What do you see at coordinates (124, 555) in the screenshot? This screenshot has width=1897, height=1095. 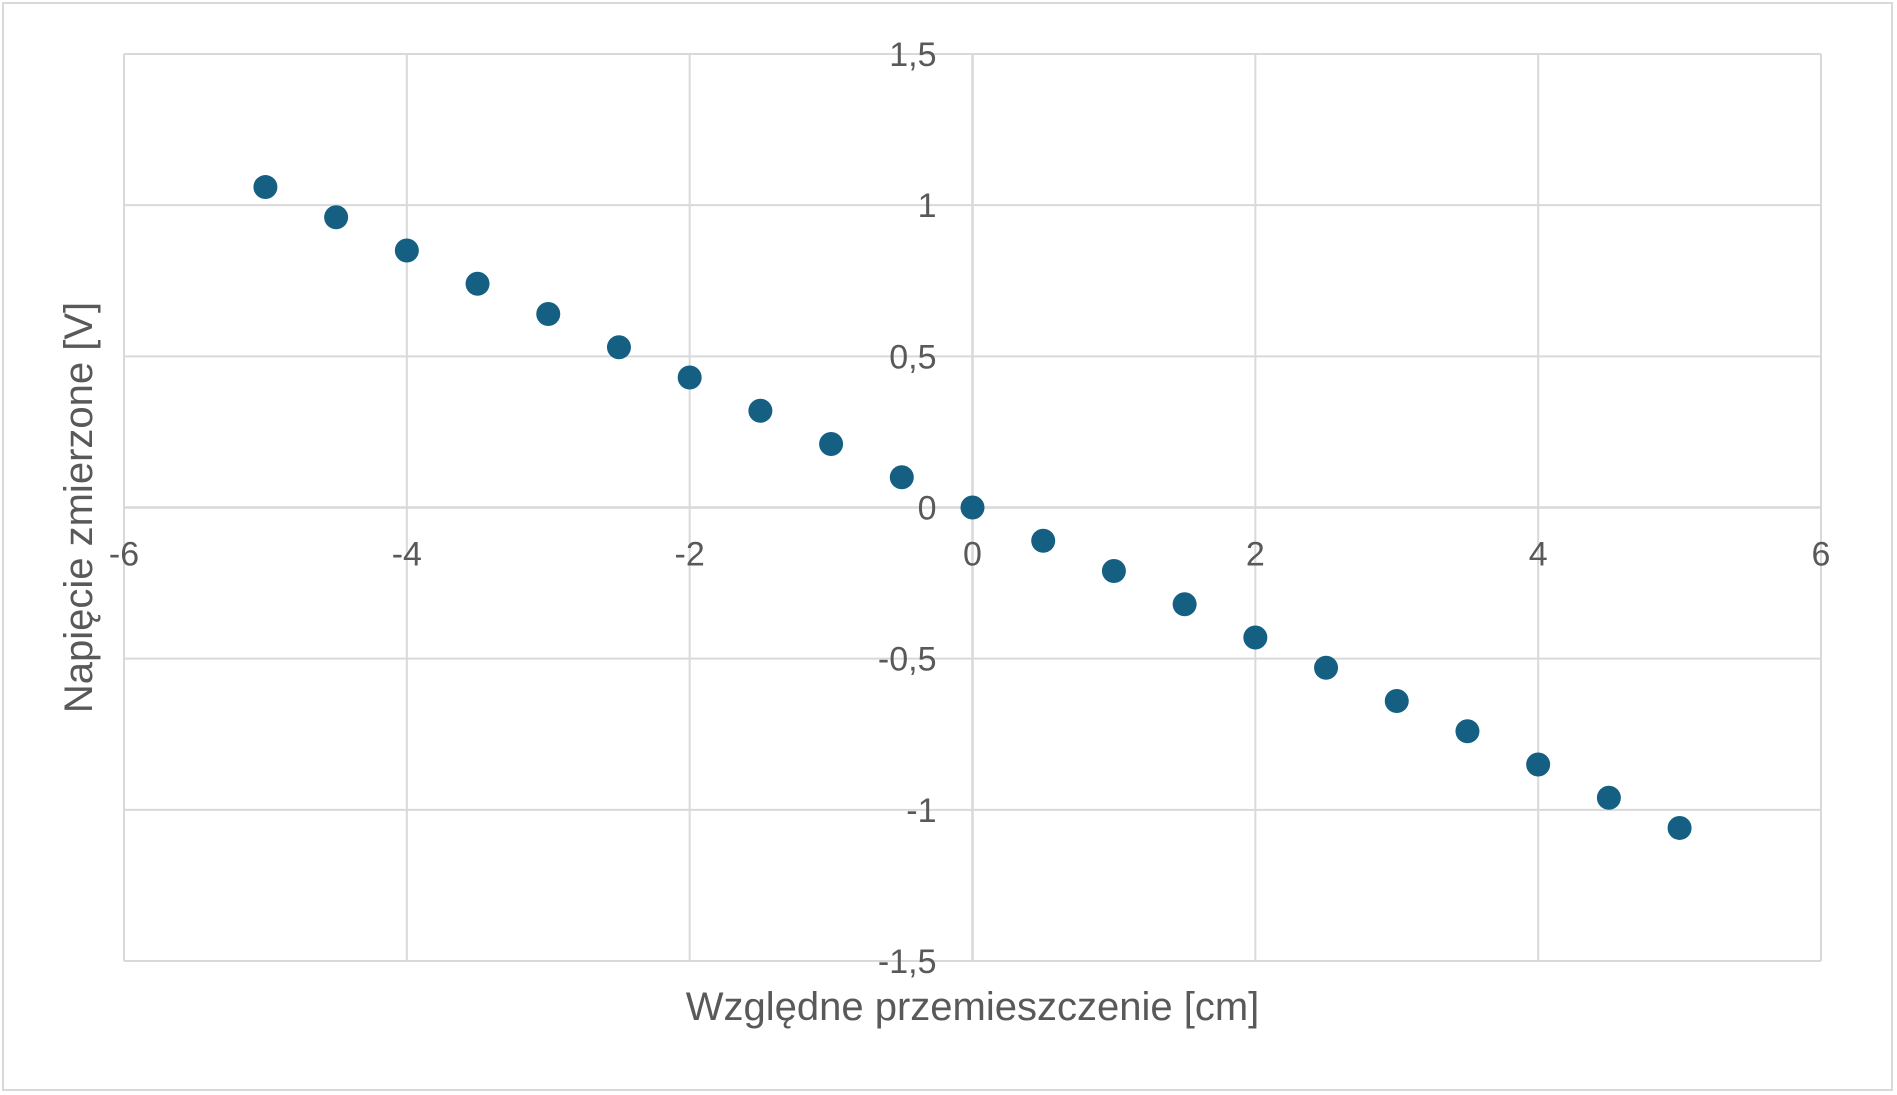 I see `x-tick-label: -6` at bounding box center [124, 555].